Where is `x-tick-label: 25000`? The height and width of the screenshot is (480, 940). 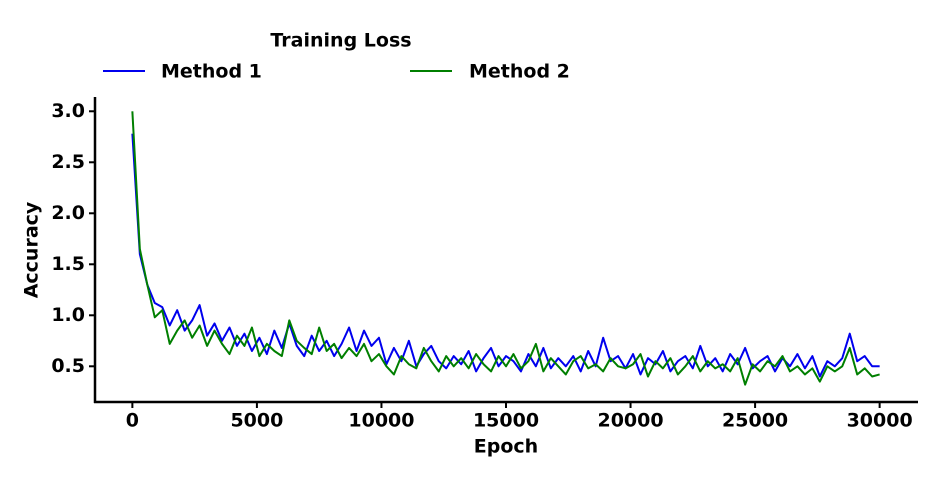 x-tick-label: 25000 is located at coordinates (755, 421).